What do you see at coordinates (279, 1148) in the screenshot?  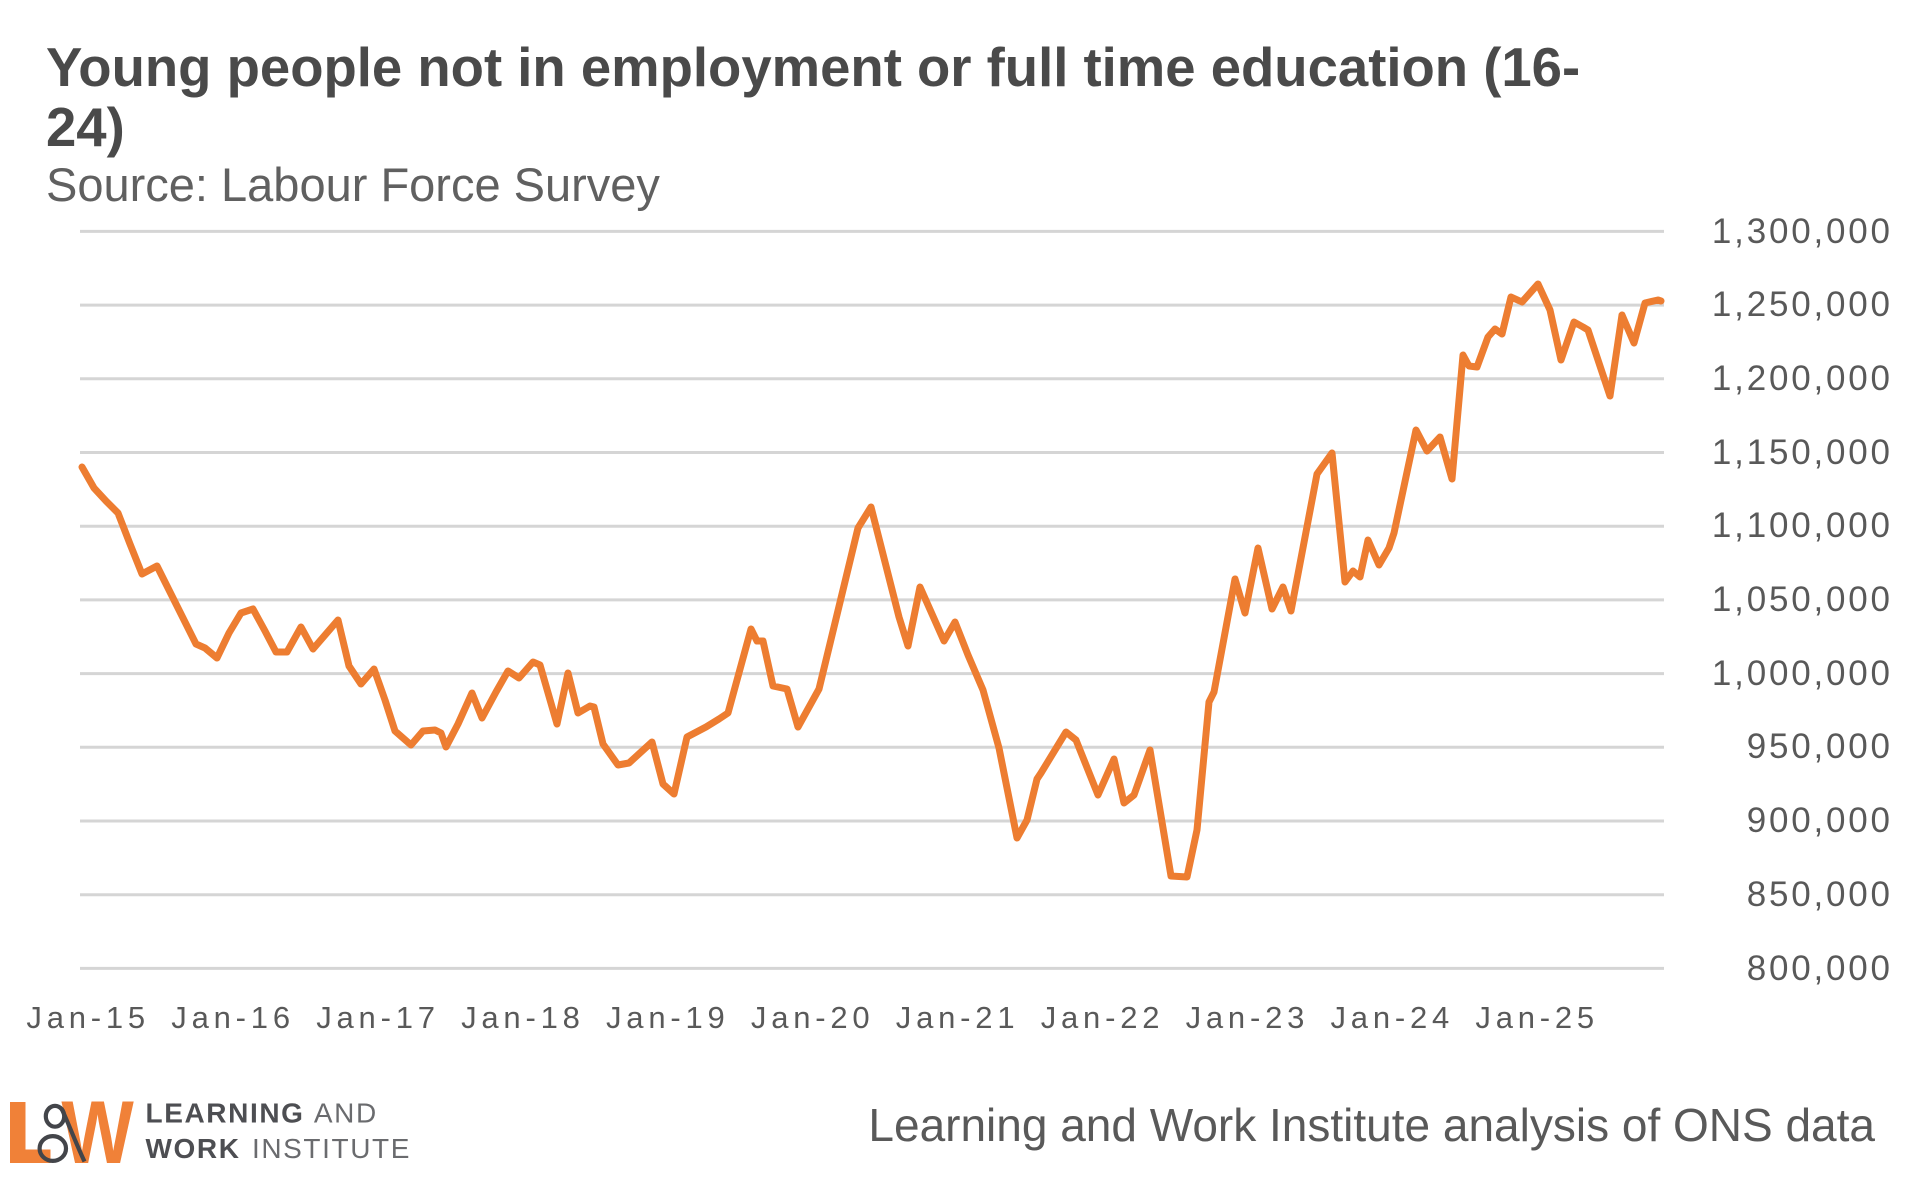 I see `svg-text: WORK INSTITUTE` at bounding box center [279, 1148].